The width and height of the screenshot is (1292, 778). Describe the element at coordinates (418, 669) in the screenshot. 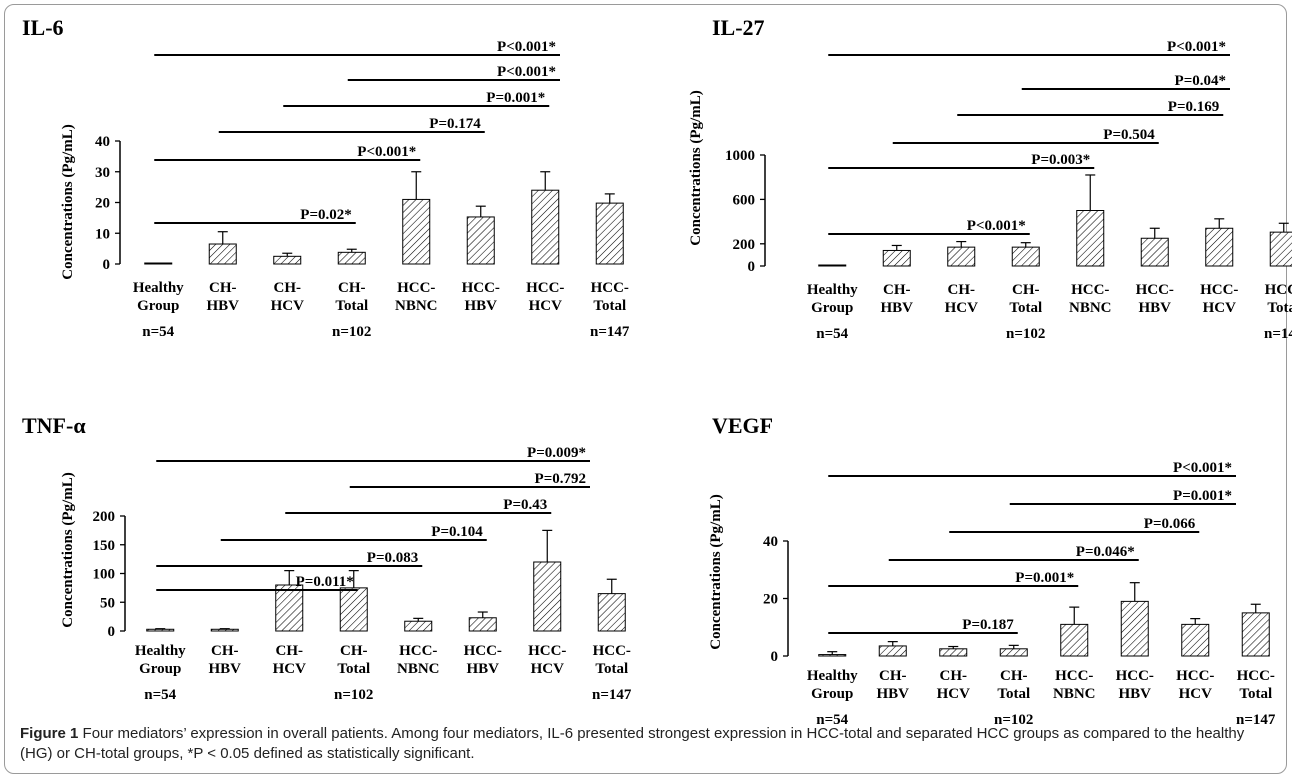

I see `category-label: NBNC` at that location.